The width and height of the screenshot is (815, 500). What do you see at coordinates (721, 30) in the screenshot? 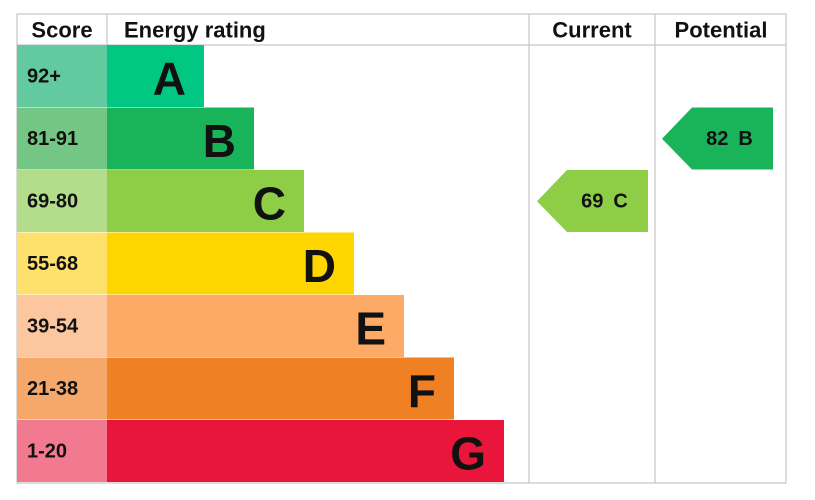
I see `header-potential: Potential` at bounding box center [721, 30].